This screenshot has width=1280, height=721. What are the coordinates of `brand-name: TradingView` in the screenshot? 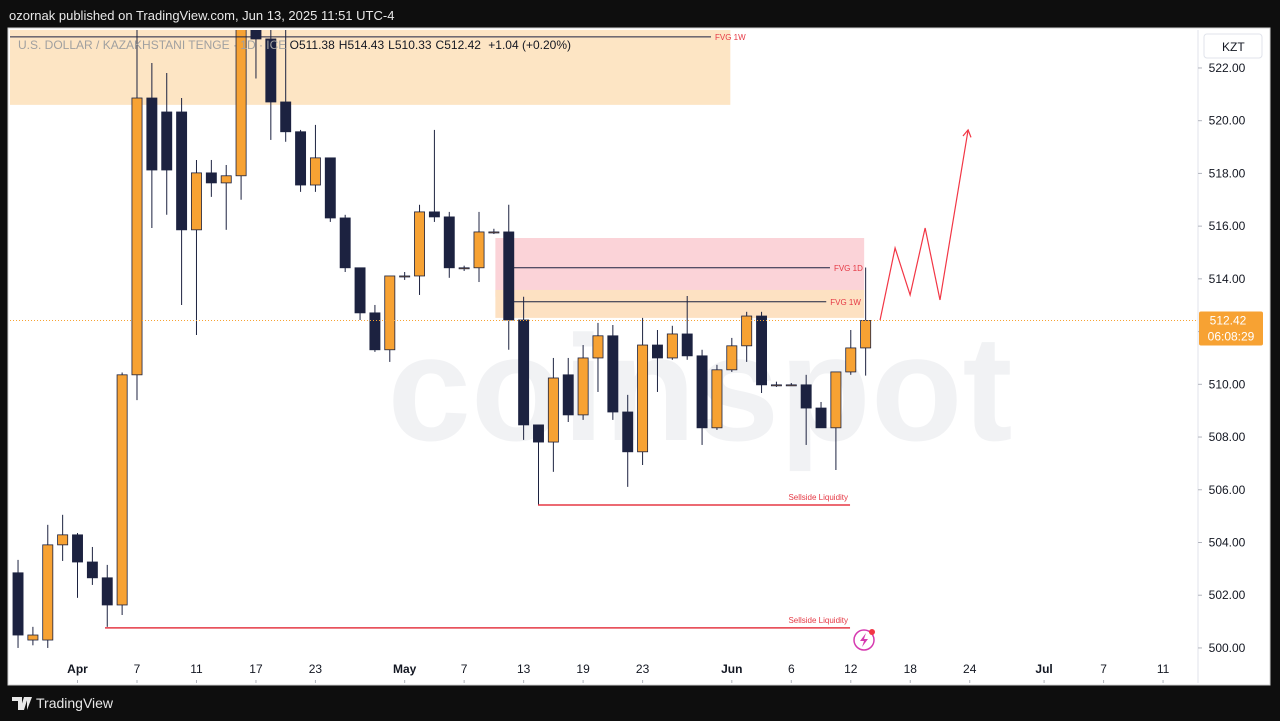 It's located at (75, 703).